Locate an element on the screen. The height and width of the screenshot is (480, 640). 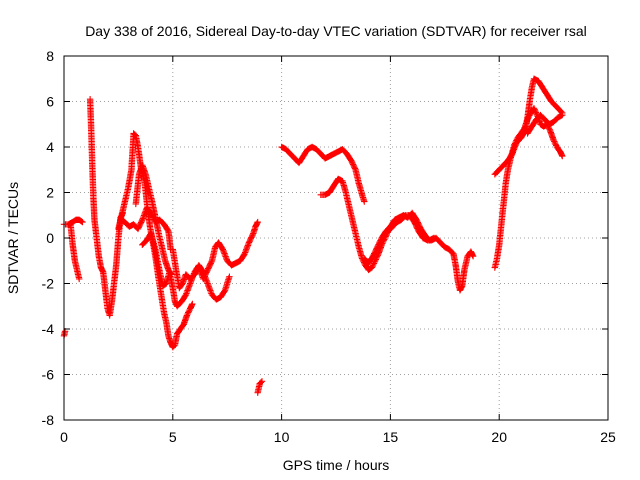
x-tick-label: 10 is located at coordinates (282, 437).